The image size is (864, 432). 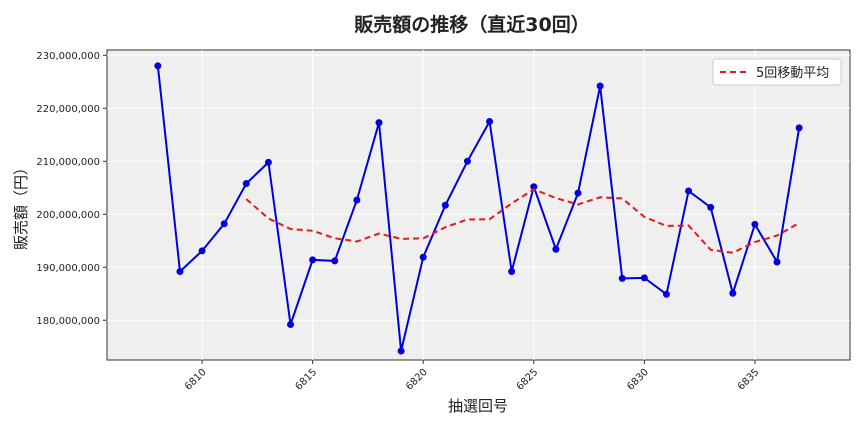 I want to click on legend-label-moving-average: 5回移動平均, so click(x=792, y=73).